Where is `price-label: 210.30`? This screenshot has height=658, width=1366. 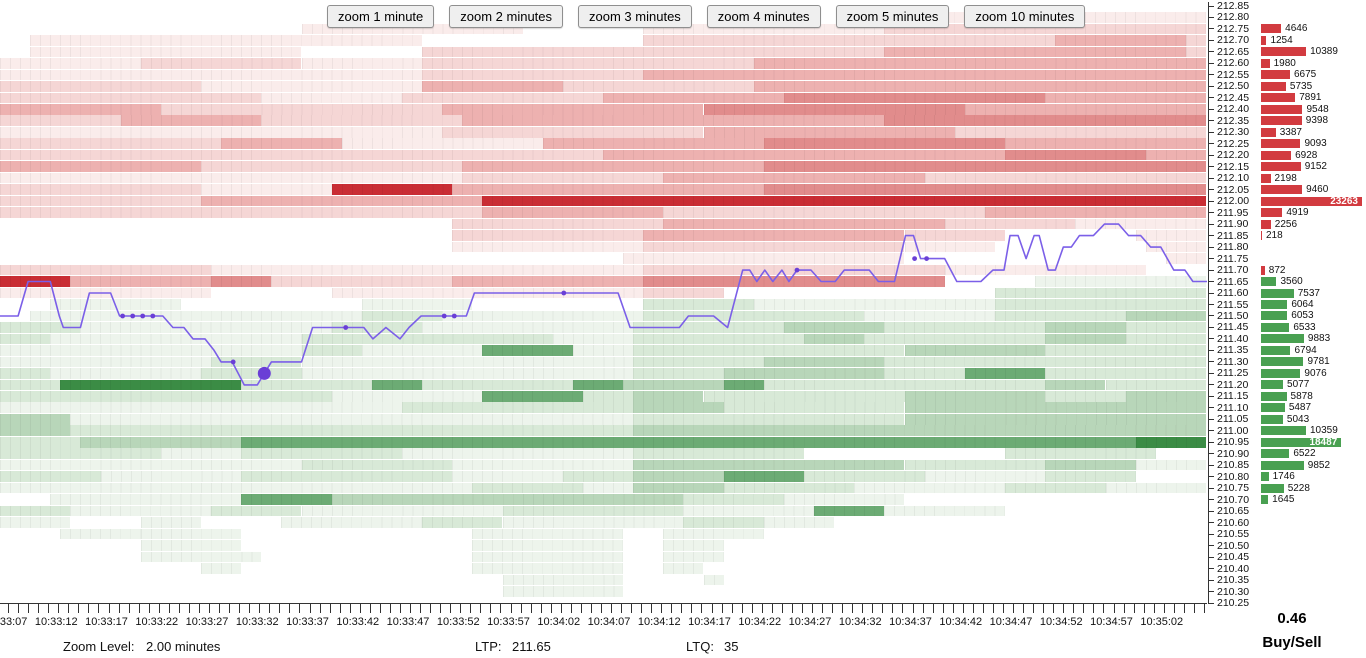
price-label: 210.30 is located at coordinates (1233, 591).